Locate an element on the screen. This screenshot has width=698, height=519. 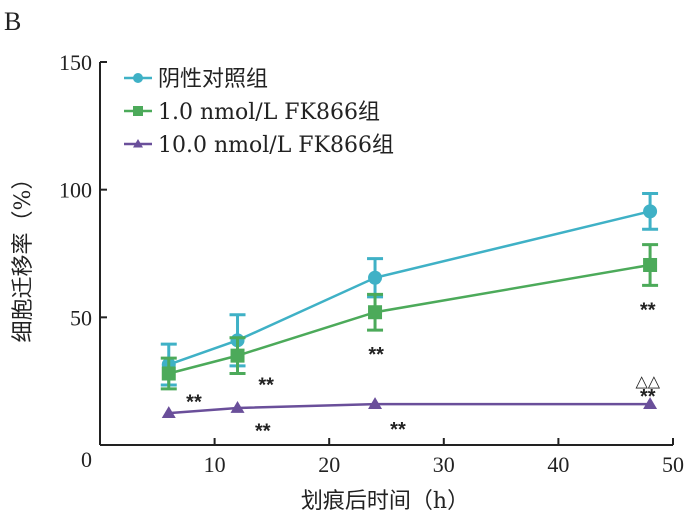
y-tick-label: 50 is located at coordinates (81, 317).